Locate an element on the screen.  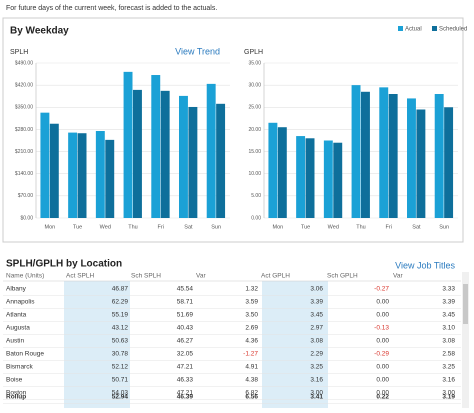
y-tick-label: $420.00 is located at coordinates (24, 85).